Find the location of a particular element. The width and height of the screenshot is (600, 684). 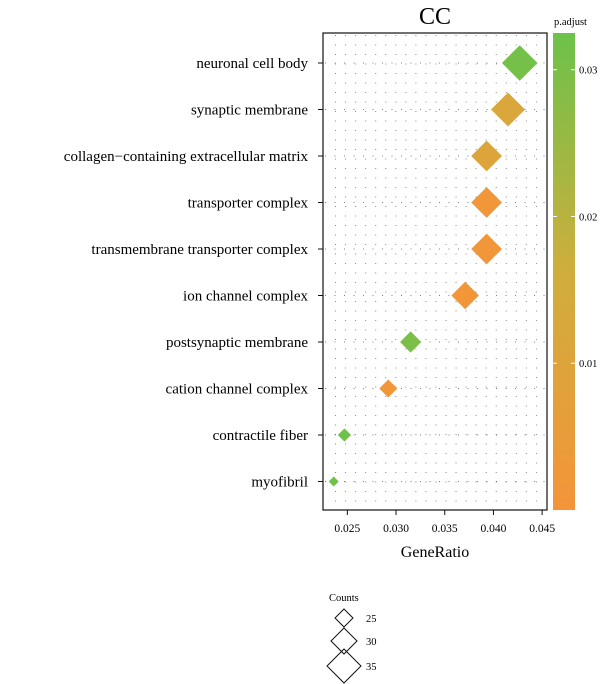

size-legend-label: 25 is located at coordinates (371, 619).